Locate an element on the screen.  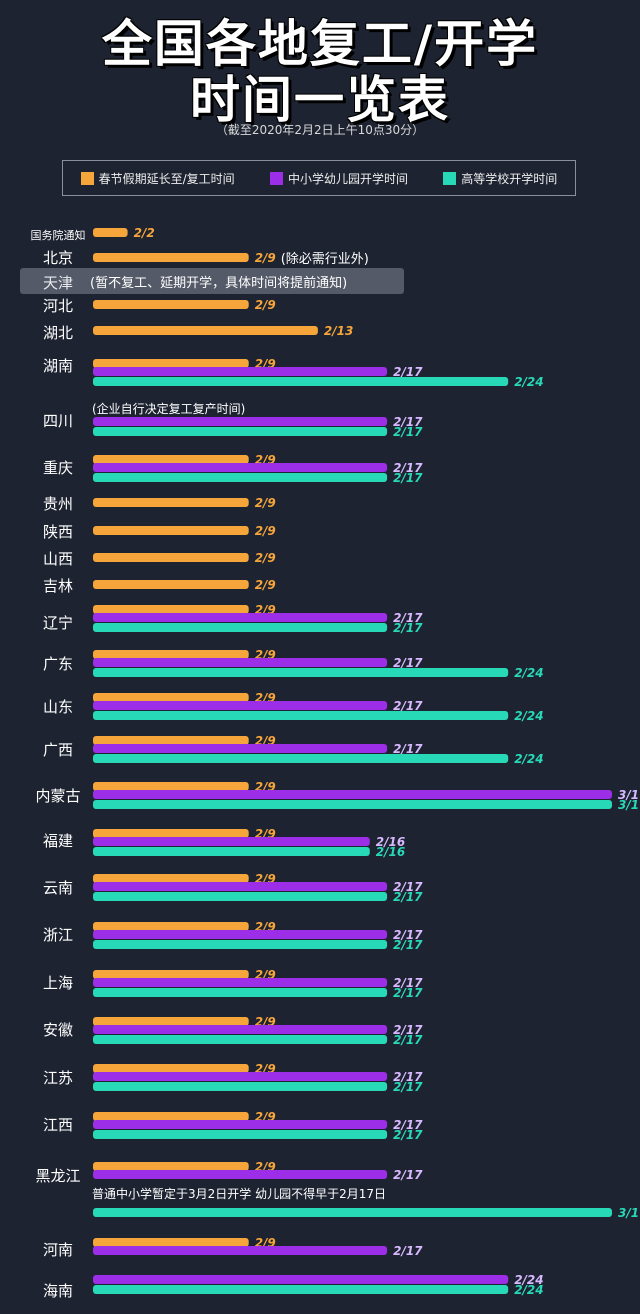
data-label-work: 2/2 is located at coordinates (144, 233).